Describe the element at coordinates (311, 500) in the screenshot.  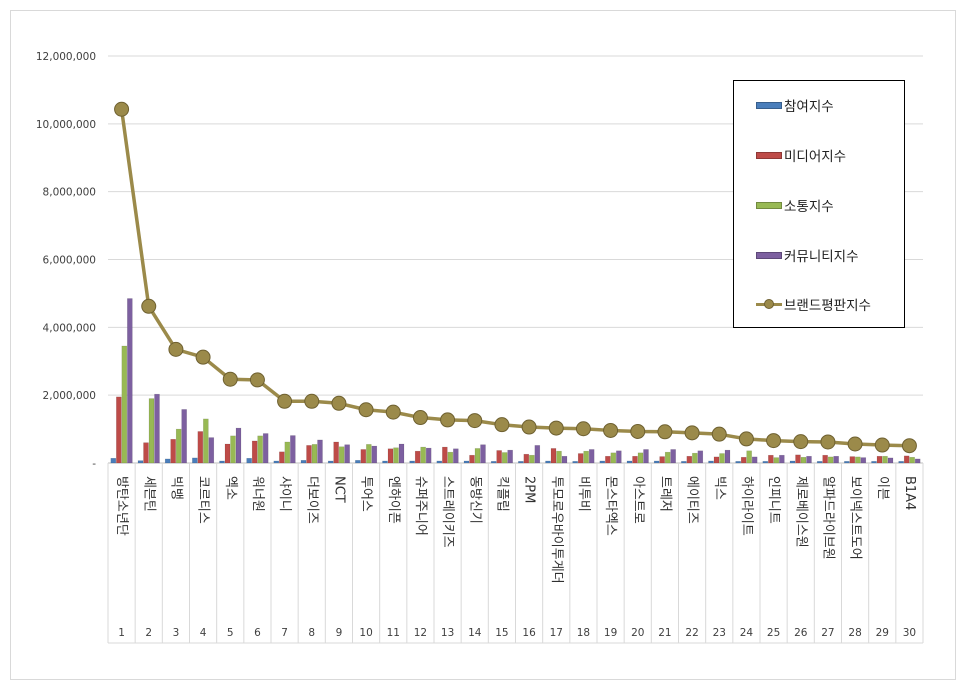
I see `category-label: 더보이즈` at that location.